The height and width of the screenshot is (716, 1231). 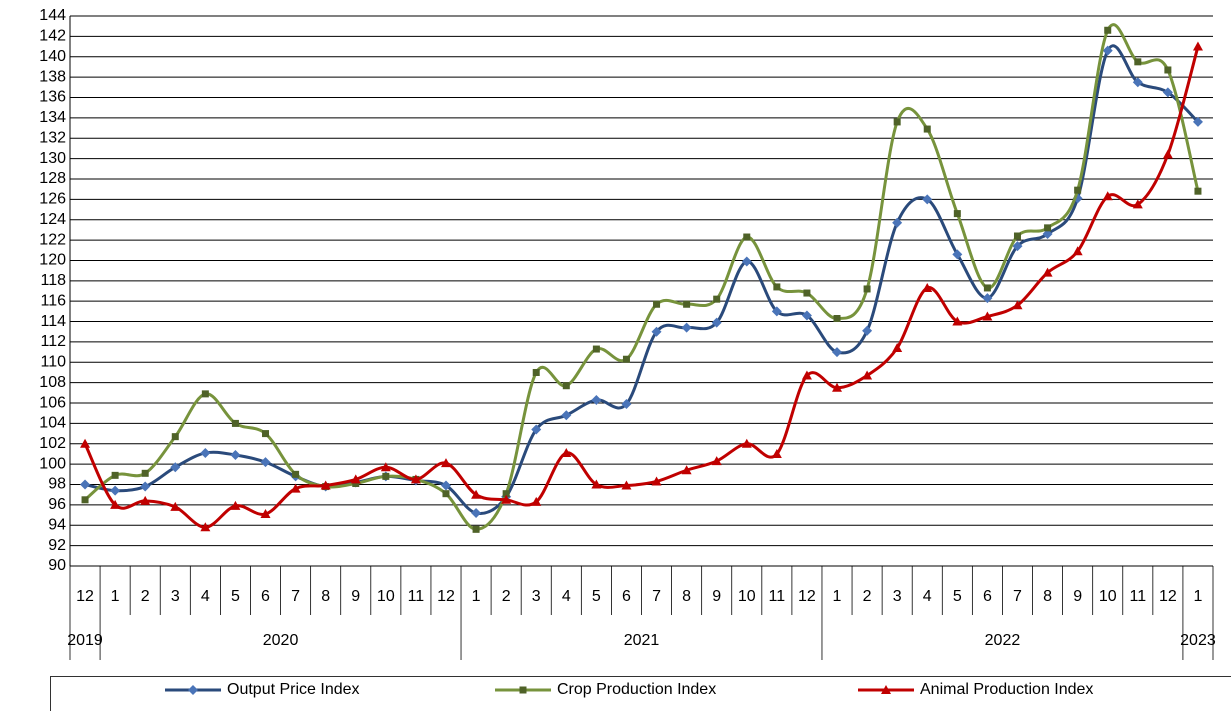 What do you see at coordinates (52, 219) in the screenshot?
I see `y-tick-label: 124` at bounding box center [52, 219].